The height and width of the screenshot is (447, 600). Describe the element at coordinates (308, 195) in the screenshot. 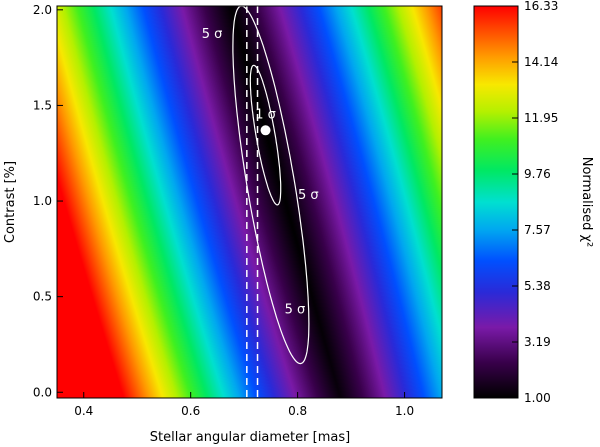

I see `contour-label-3: 5 σ` at that location.